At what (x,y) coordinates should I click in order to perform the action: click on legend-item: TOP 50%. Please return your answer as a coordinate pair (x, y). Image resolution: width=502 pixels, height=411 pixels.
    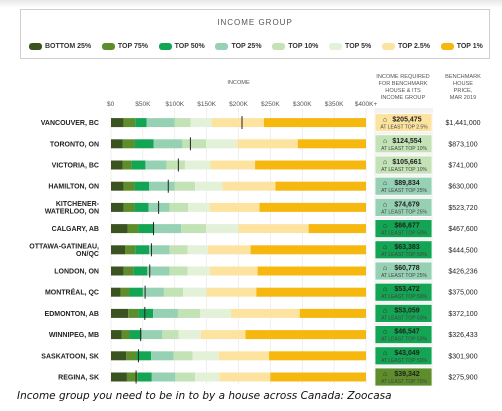
    Looking at the image, I should click on (181, 46).